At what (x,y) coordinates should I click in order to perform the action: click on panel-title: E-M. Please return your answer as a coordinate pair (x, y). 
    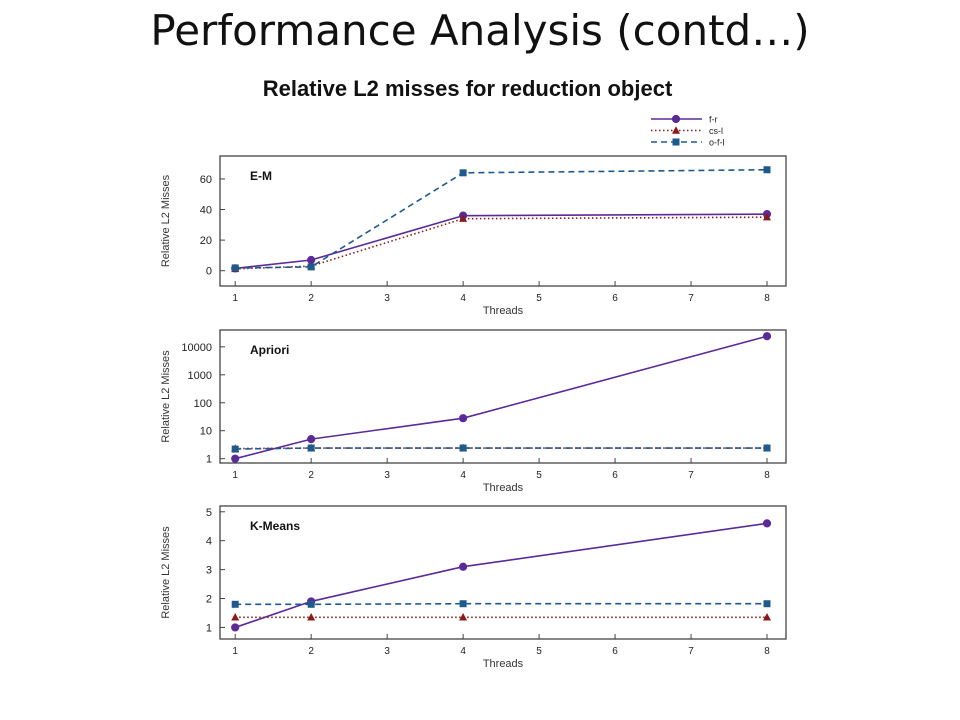
    Looking at the image, I should click on (261, 176).